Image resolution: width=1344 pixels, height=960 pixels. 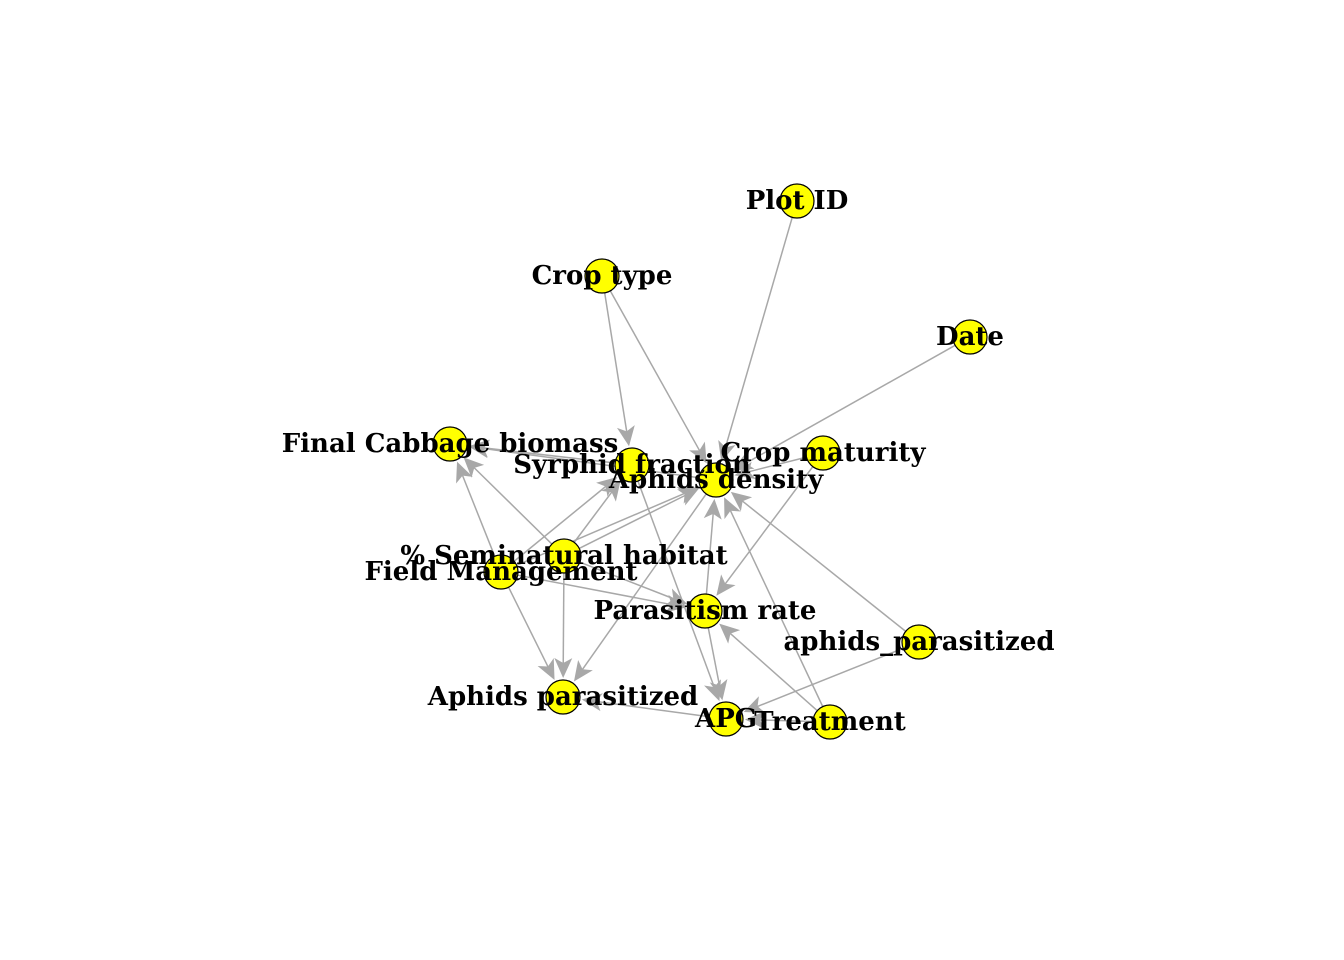 I want to click on edge-treatment-to-apg, so click(x=779, y=720).